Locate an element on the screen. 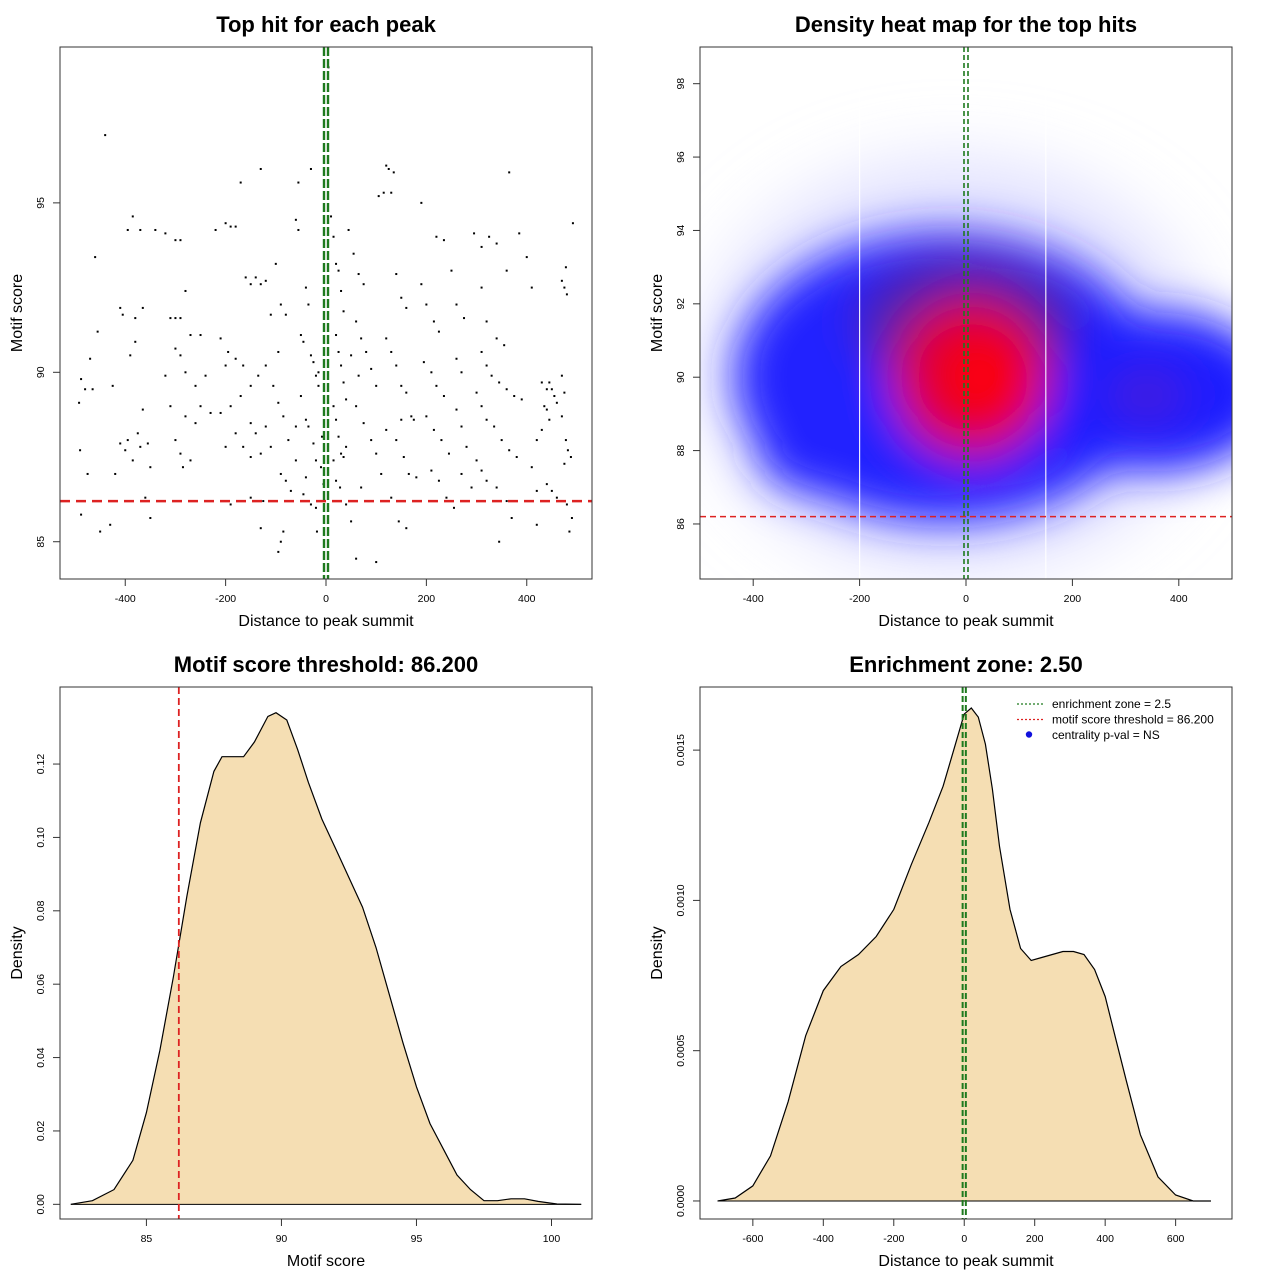  y-tick-label: 0.12 is located at coordinates (41, 764).